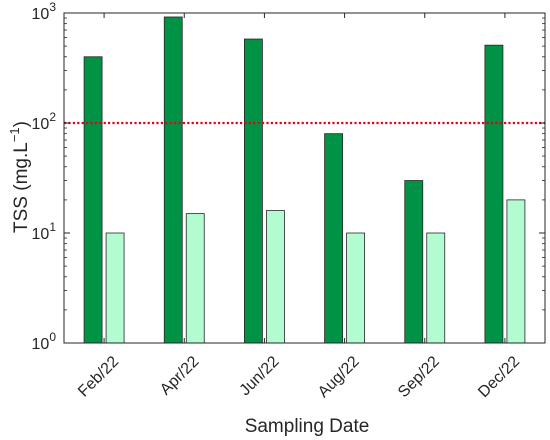 The width and height of the screenshot is (550, 440). Describe the element at coordinates (419, 377) in the screenshot. I see `x-tick-label-4: Sep/22` at that location.